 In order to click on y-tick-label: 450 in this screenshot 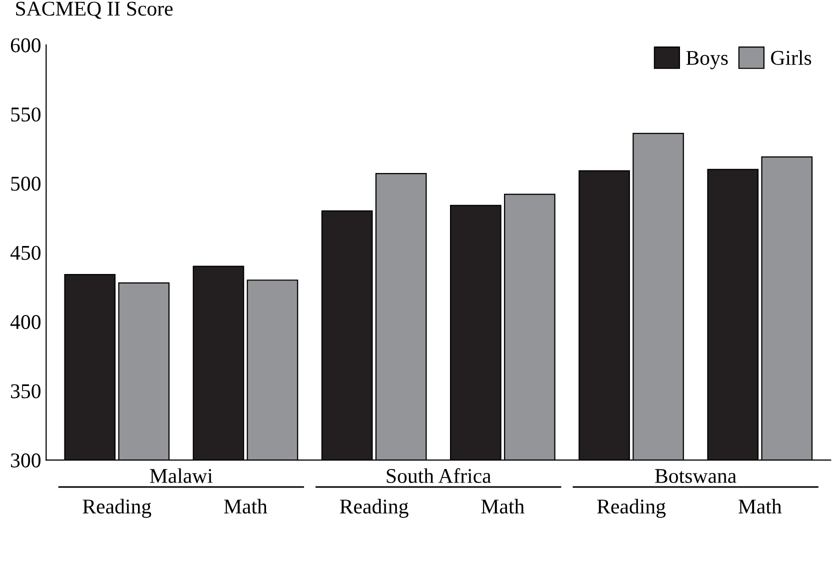, I will do `click(25, 253)`.